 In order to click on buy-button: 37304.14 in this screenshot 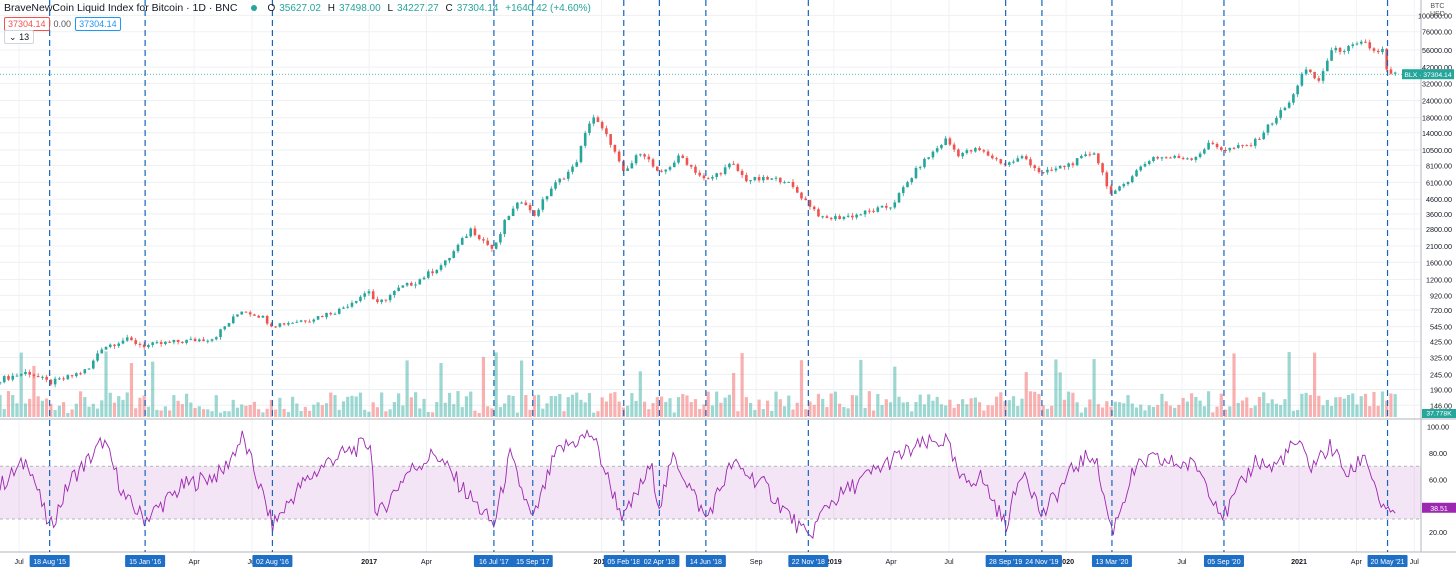, I will do `click(98, 24)`.